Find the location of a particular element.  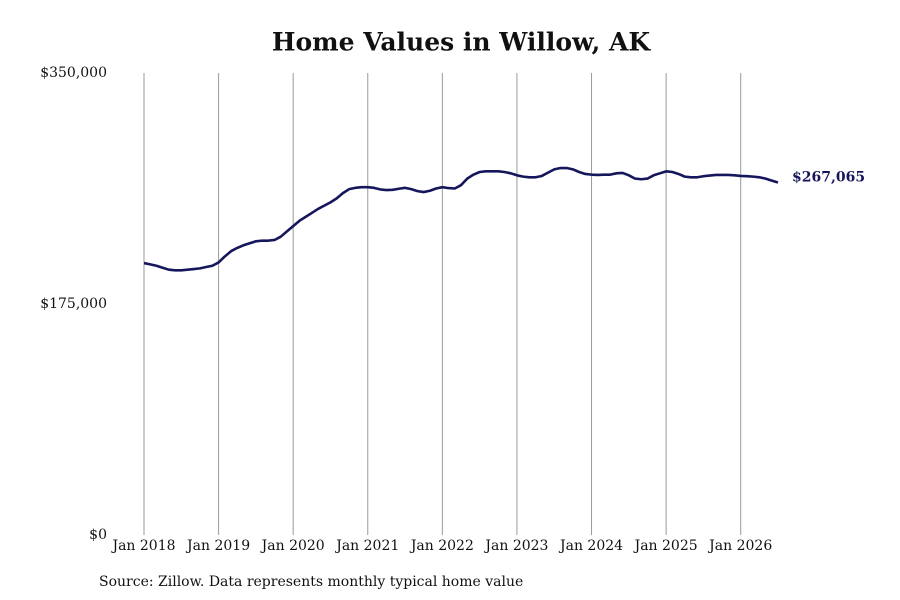

x-tick-label: Jan 2018 is located at coordinates (142, 546).